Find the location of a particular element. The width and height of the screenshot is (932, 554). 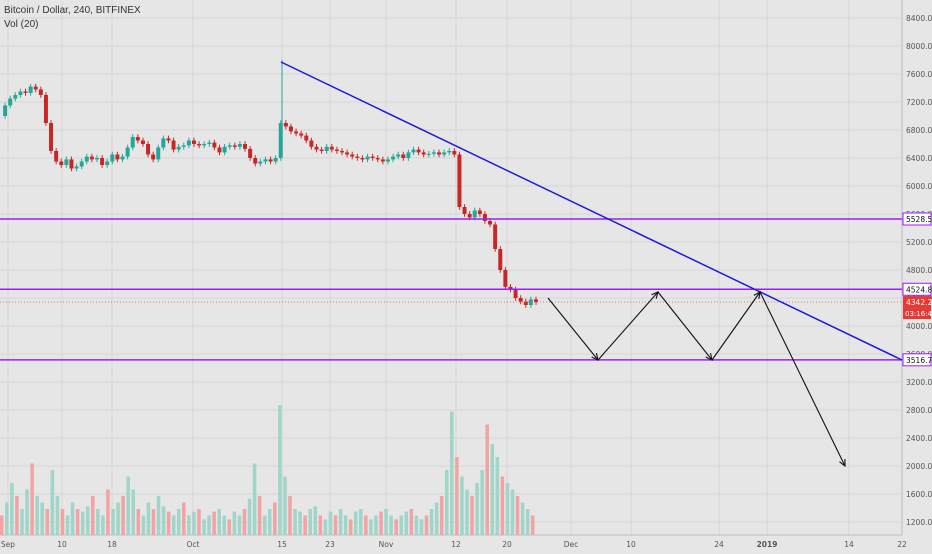

x-tick-label: Dec is located at coordinates (571, 544).